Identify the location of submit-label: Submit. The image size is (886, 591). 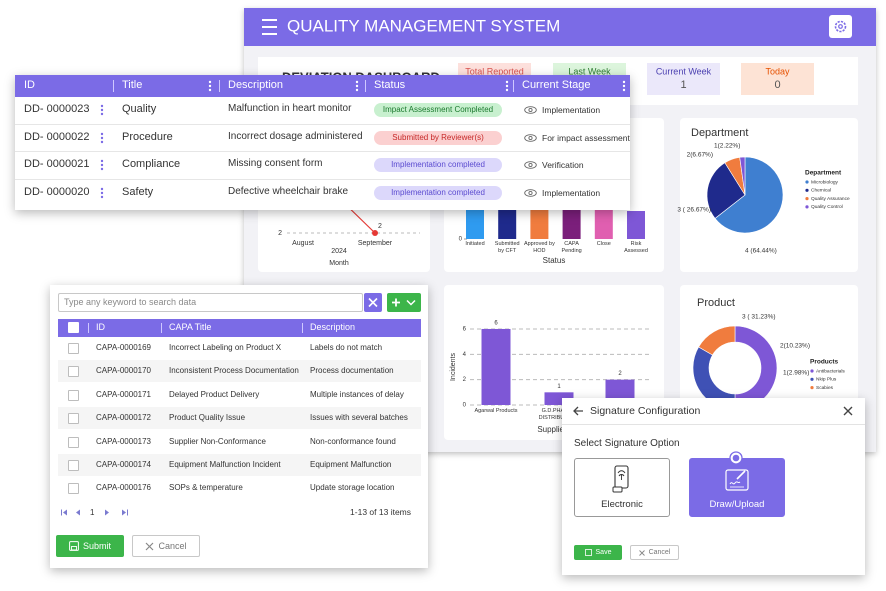
(96, 546).